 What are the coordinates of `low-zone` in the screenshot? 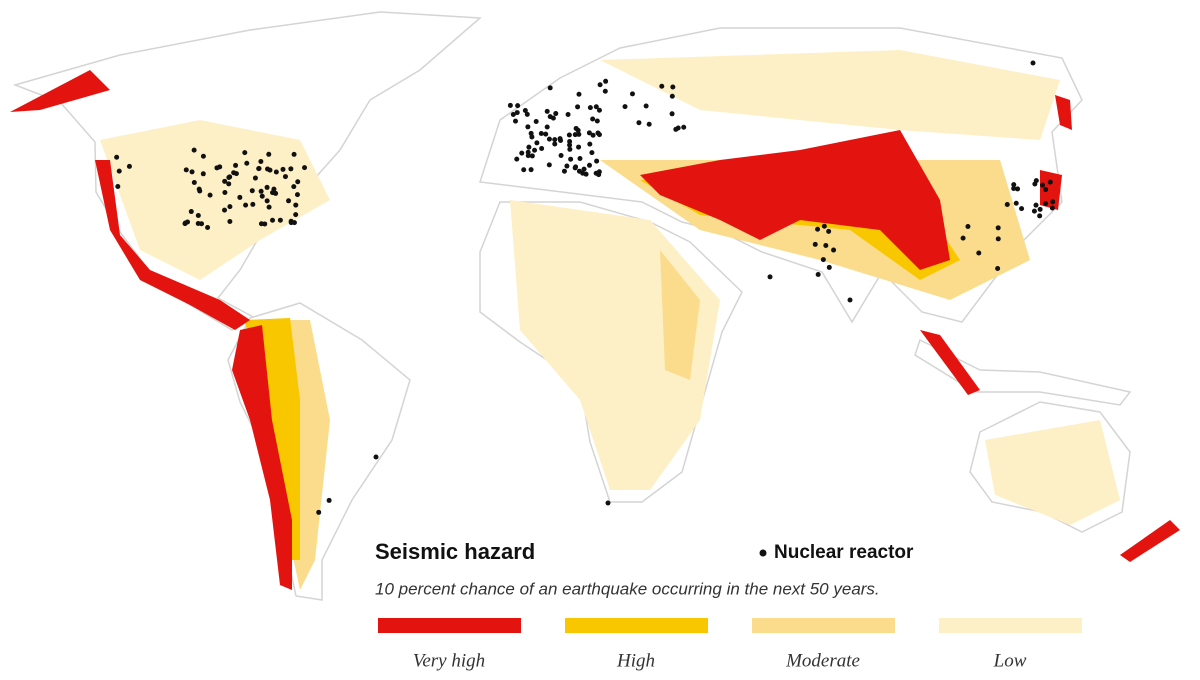 It's located at (830, 95).